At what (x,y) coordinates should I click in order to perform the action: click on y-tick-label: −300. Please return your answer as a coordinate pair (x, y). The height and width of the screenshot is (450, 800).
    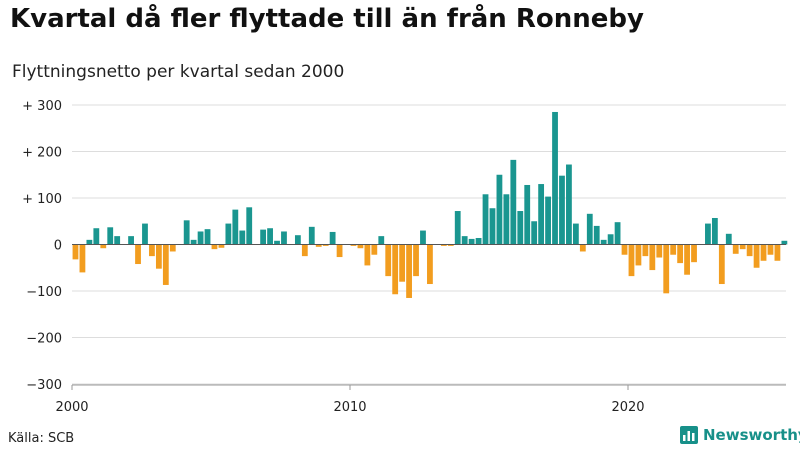
    Looking at the image, I should click on (44, 385).